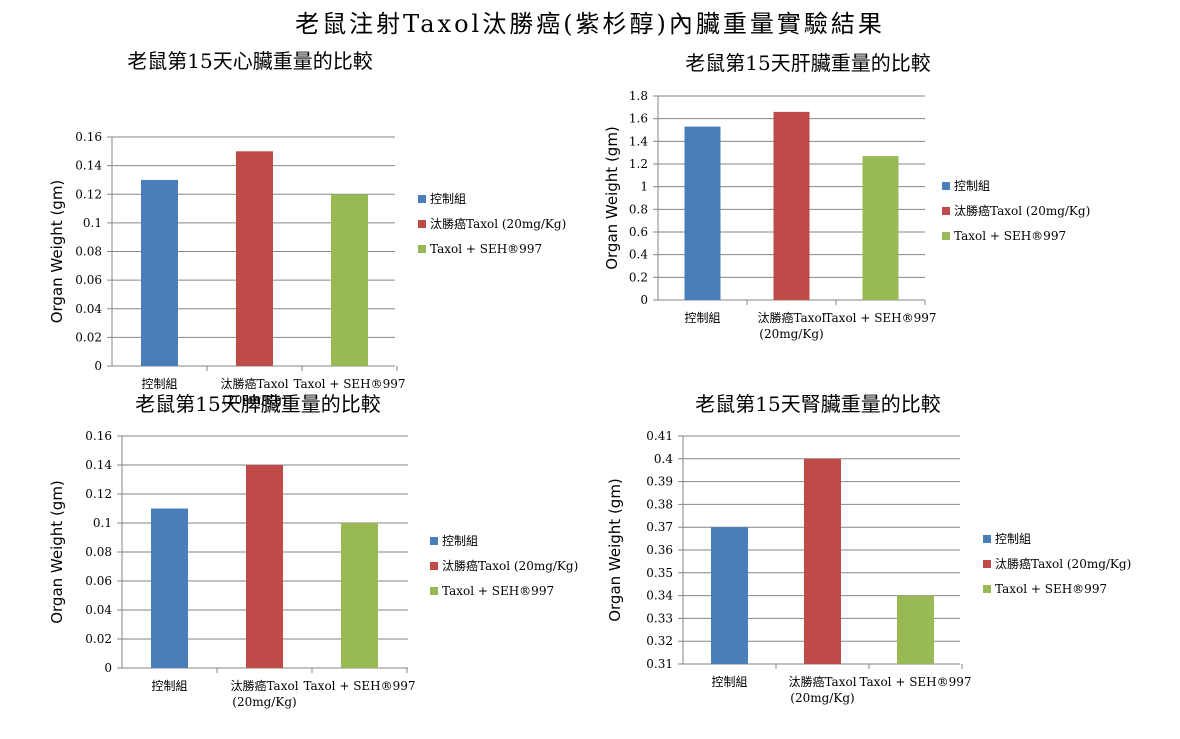 The image size is (1180, 739). I want to click on y-tick-label: 0.33, so click(659, 618).